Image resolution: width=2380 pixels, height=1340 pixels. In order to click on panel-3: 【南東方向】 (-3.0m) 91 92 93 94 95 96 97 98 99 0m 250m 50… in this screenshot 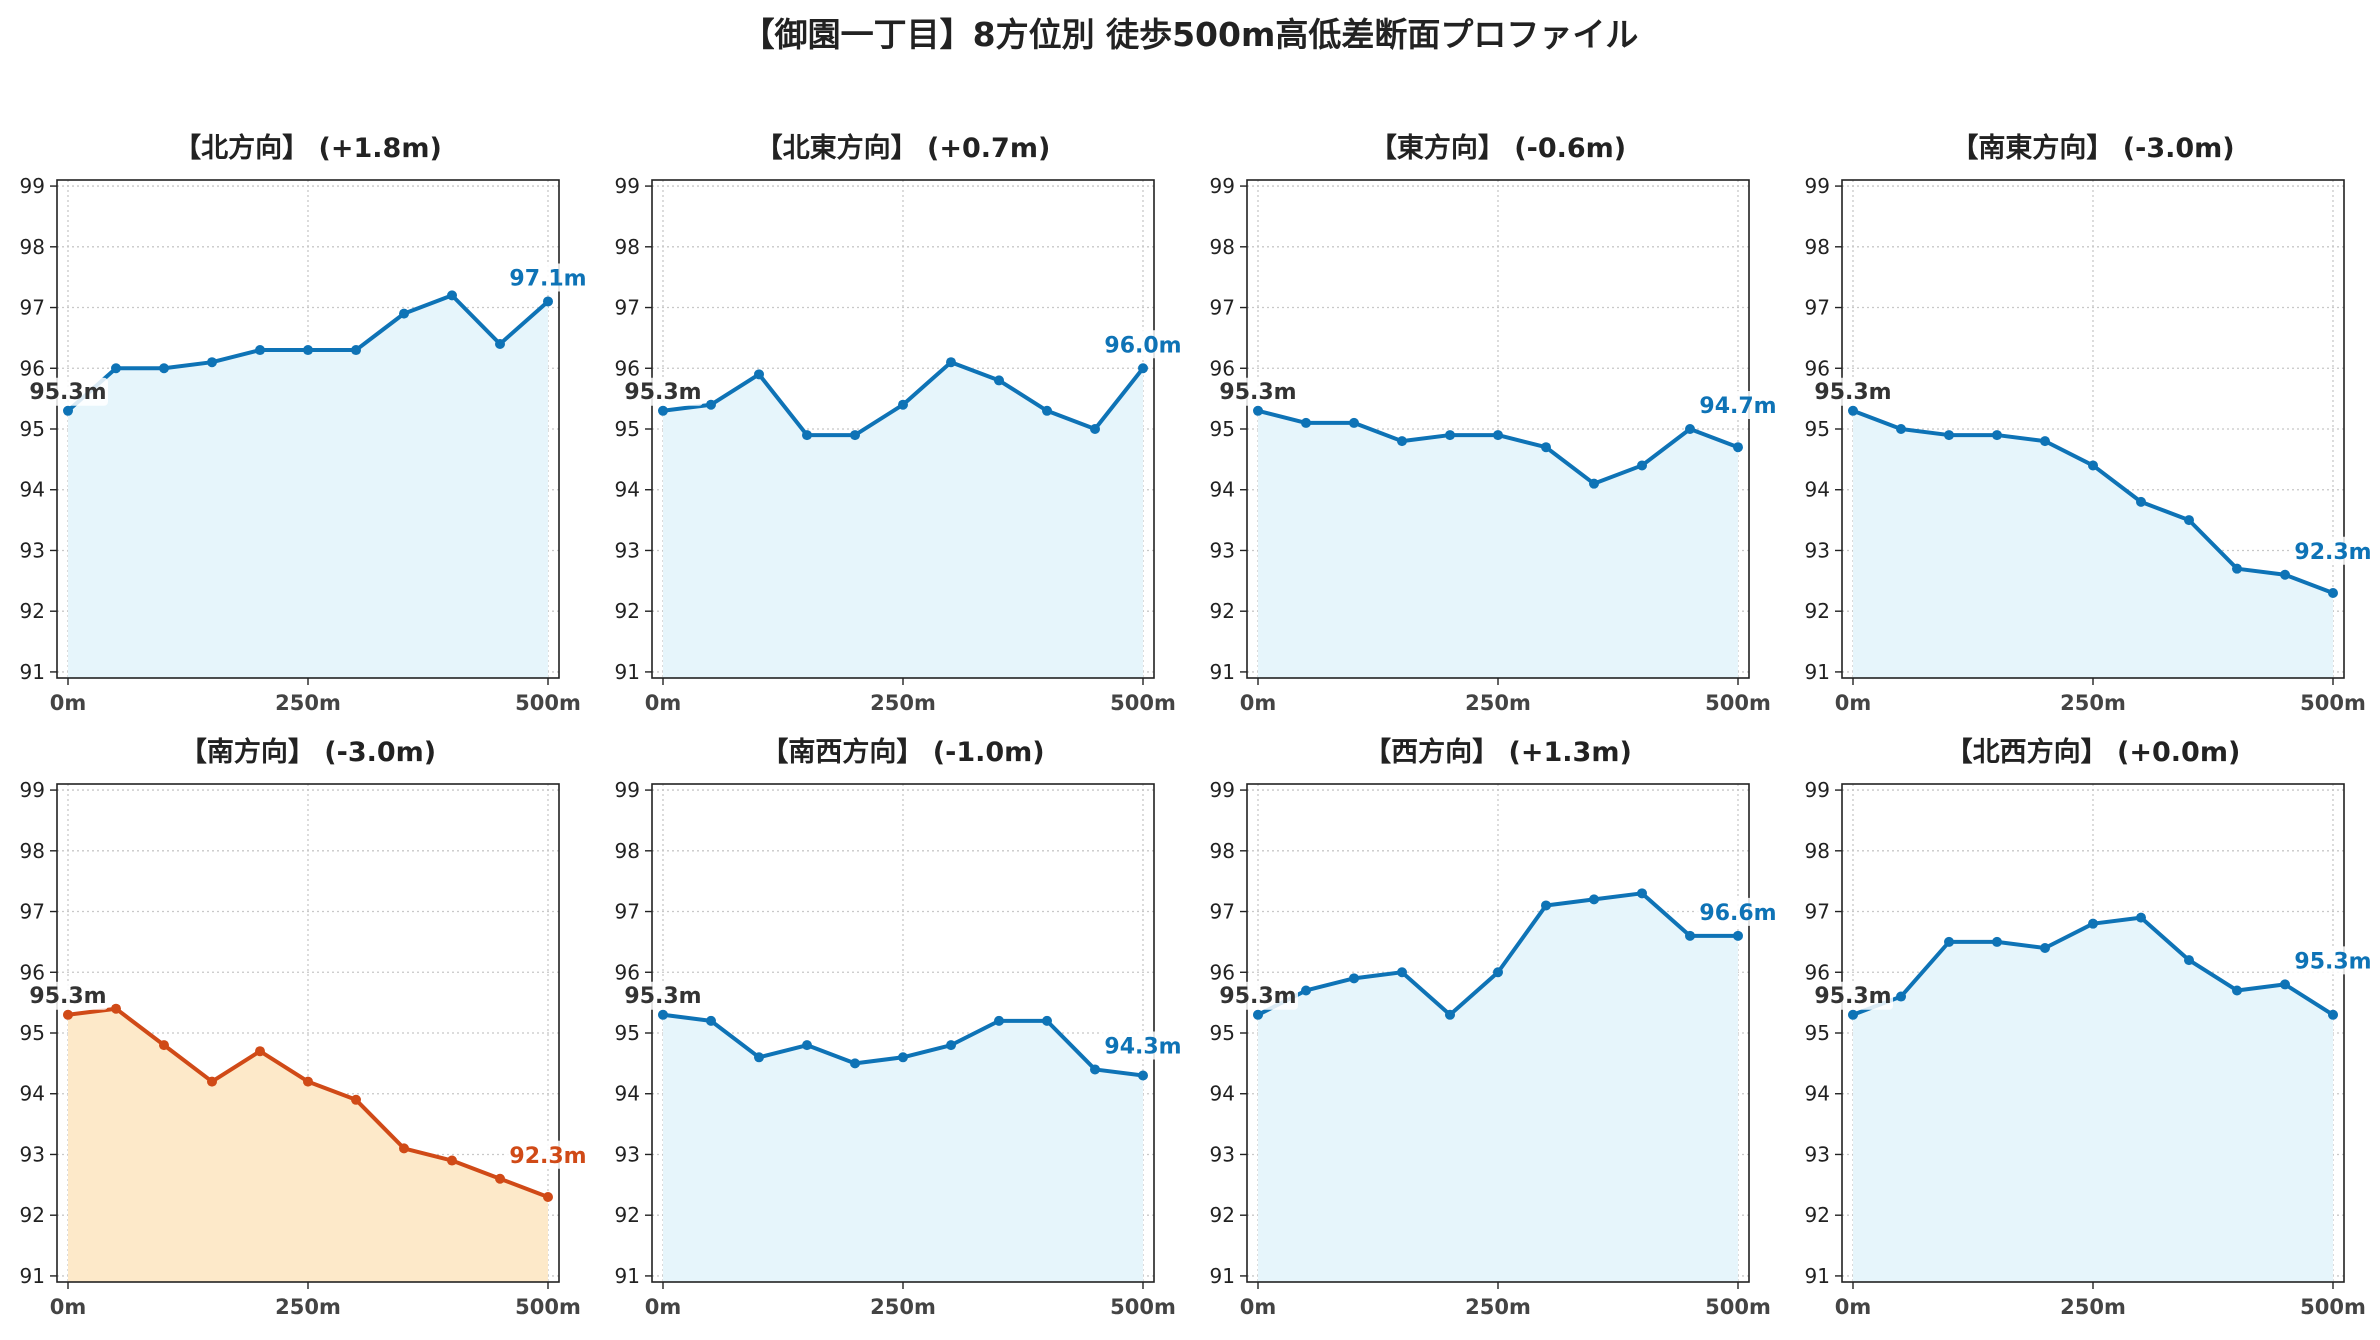, I will do `click(2090, 423)`.